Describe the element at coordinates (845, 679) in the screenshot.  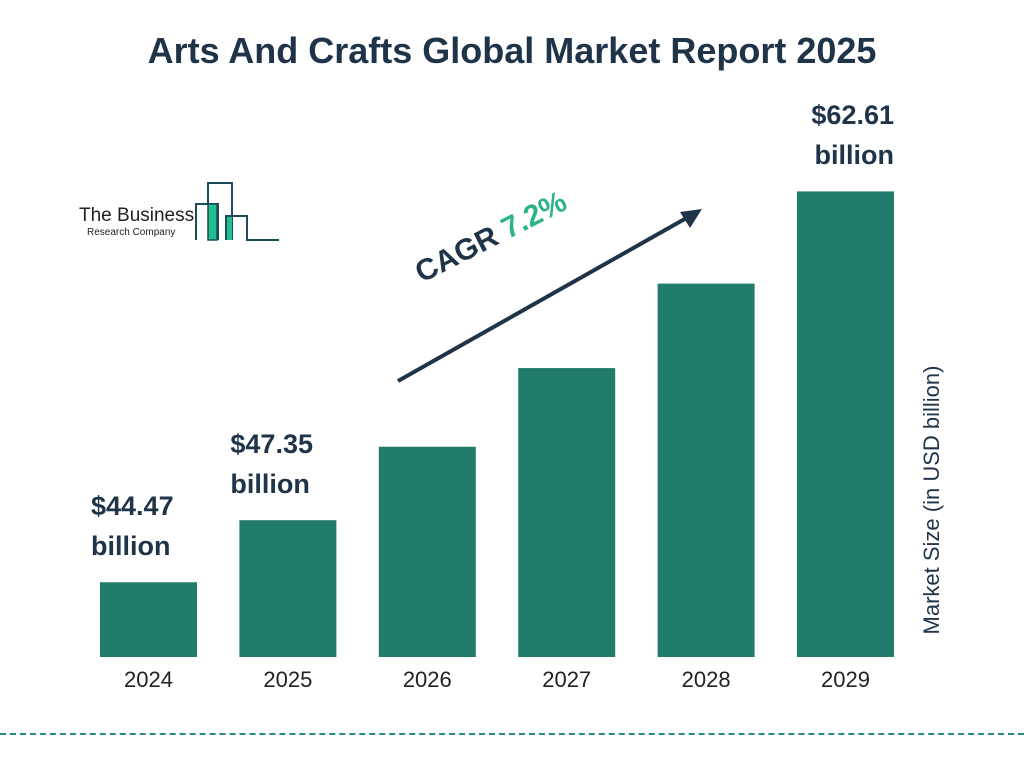
I see `x-tick-label: 2029` at that location.